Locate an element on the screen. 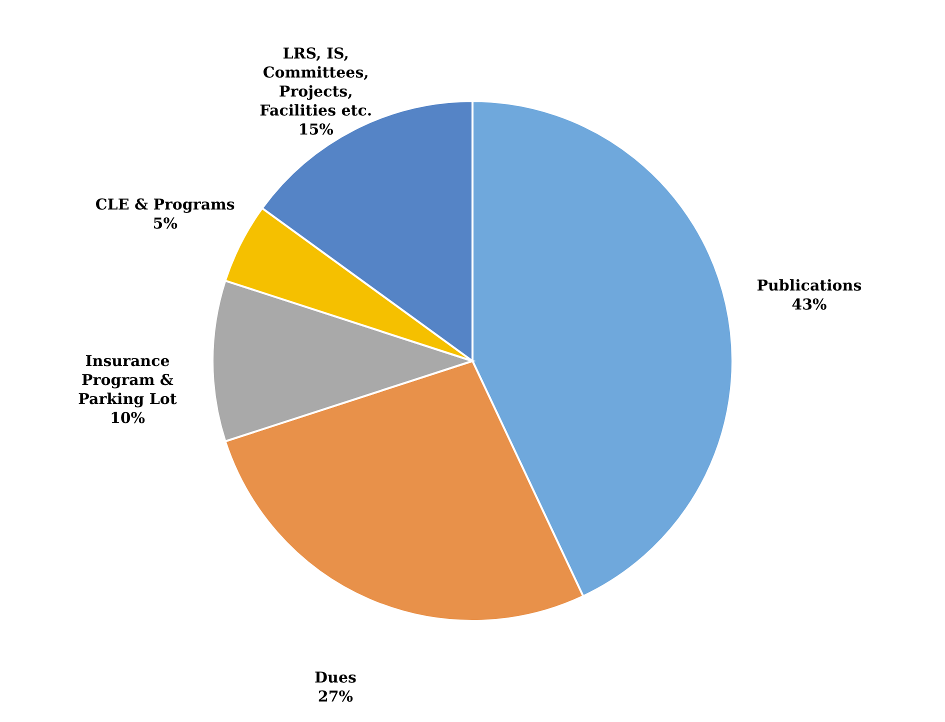 Image resolution: width=945 pixels, height=722 pixels. data-label: 27% is located at coordinates (336, 697).